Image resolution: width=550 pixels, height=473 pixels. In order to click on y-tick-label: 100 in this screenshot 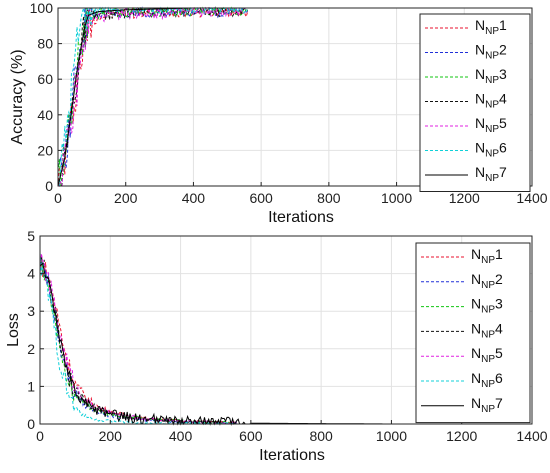, I will do `click(42, 8)`.